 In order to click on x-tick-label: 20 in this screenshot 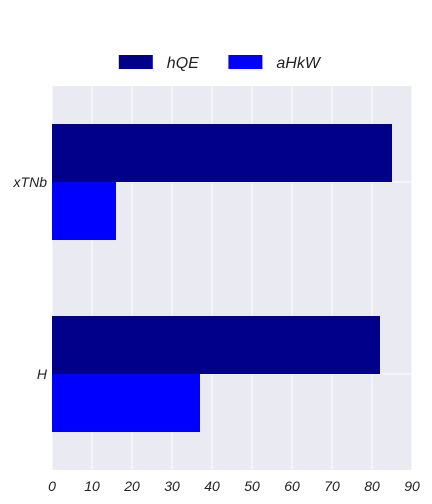, I will do `click(131, 486)`.